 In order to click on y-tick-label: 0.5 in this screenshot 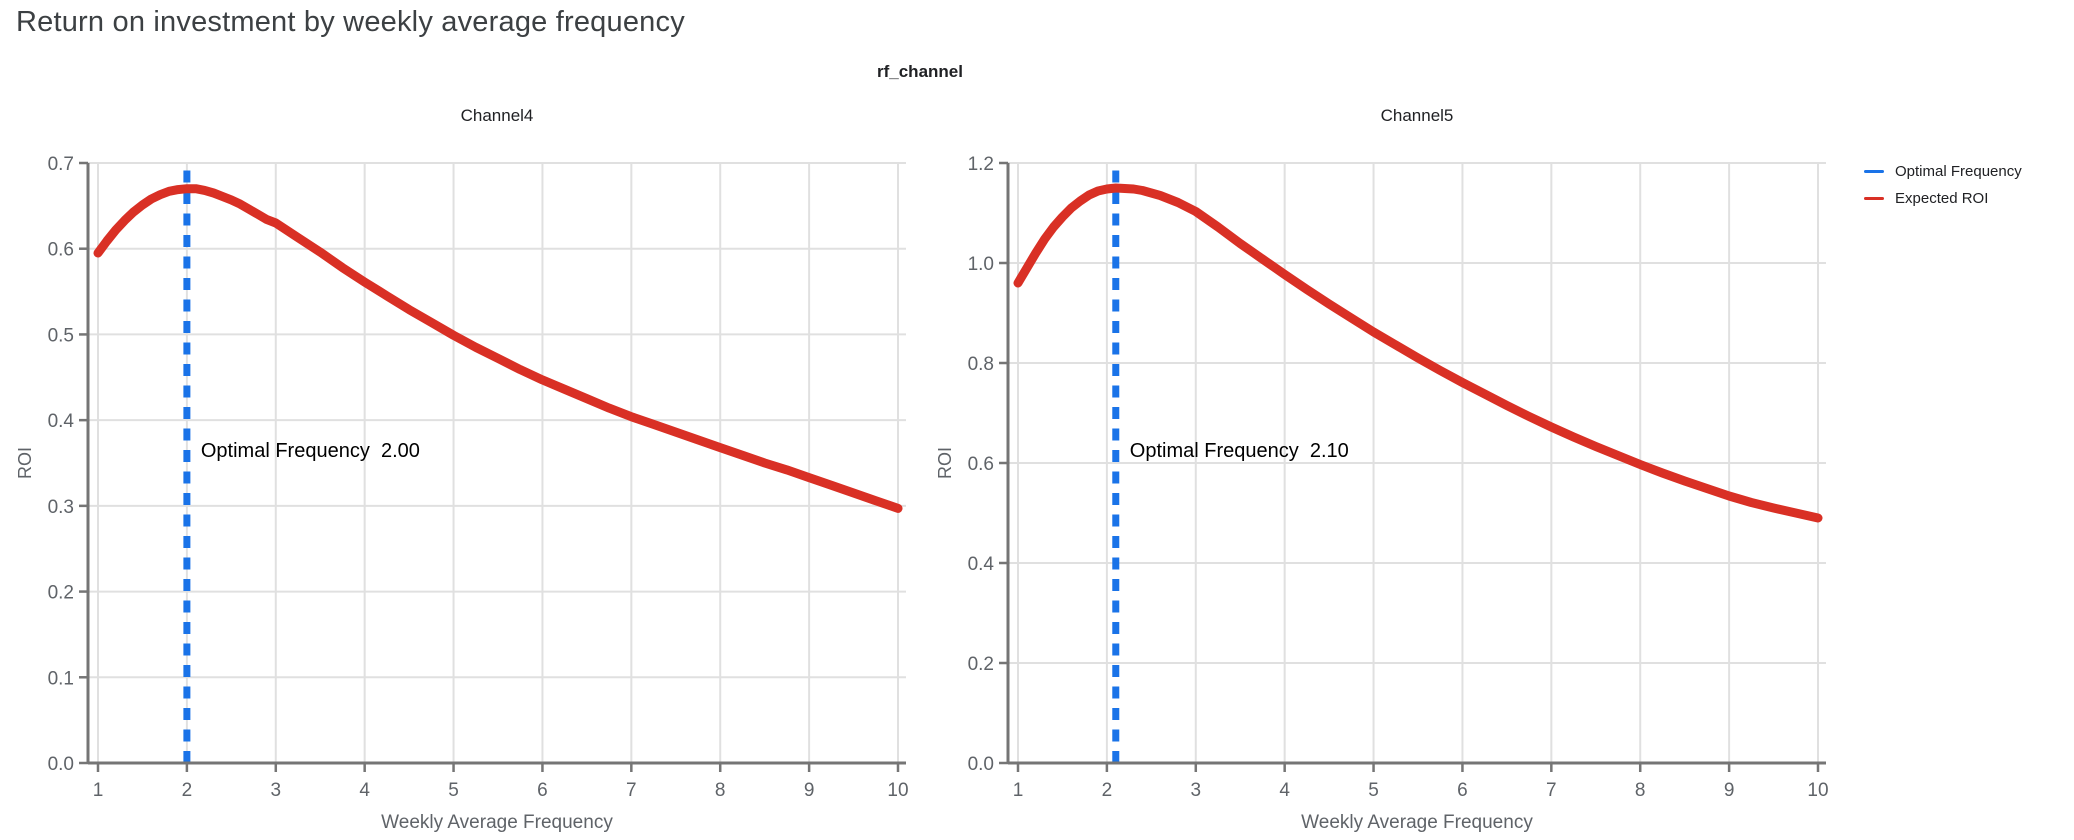, I will do `click(61, 335)`.